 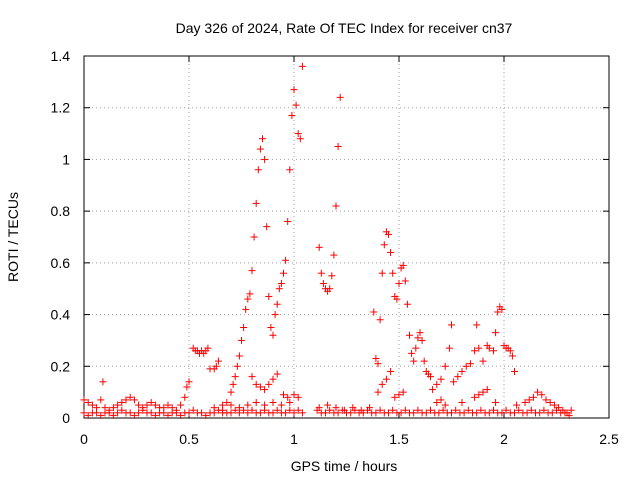 What do you see at coordinates (13, 237) in the screenshot?
I see `y-axis-label: ROTI / TECUs` at bounding box center [13, 237].